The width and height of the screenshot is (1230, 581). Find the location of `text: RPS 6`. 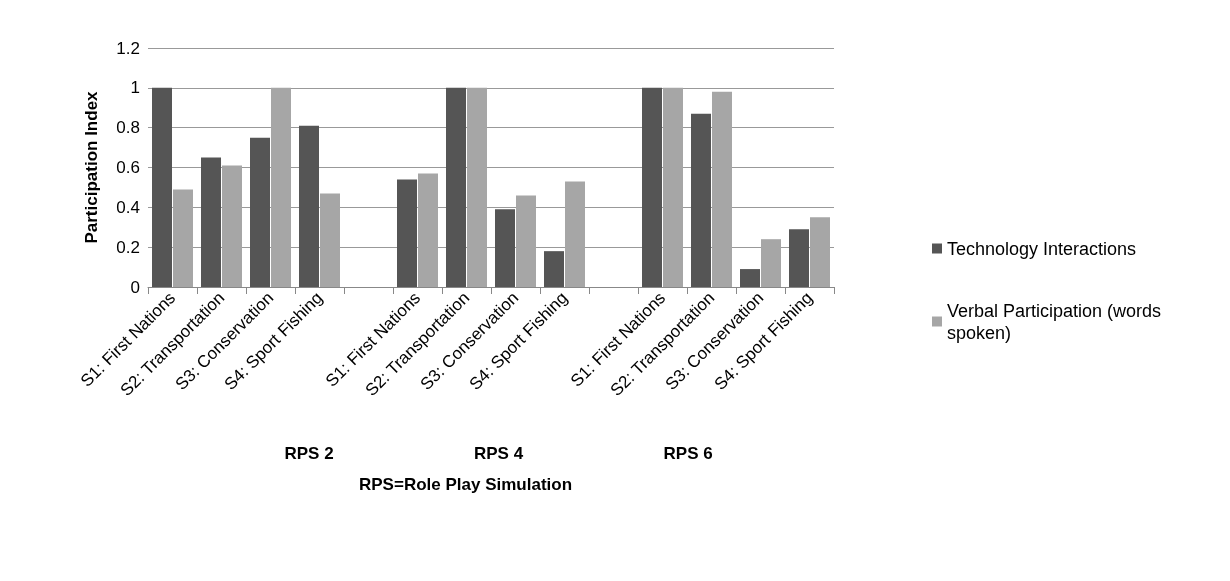

text: RPS 6 is located at coordinates (688, 453).